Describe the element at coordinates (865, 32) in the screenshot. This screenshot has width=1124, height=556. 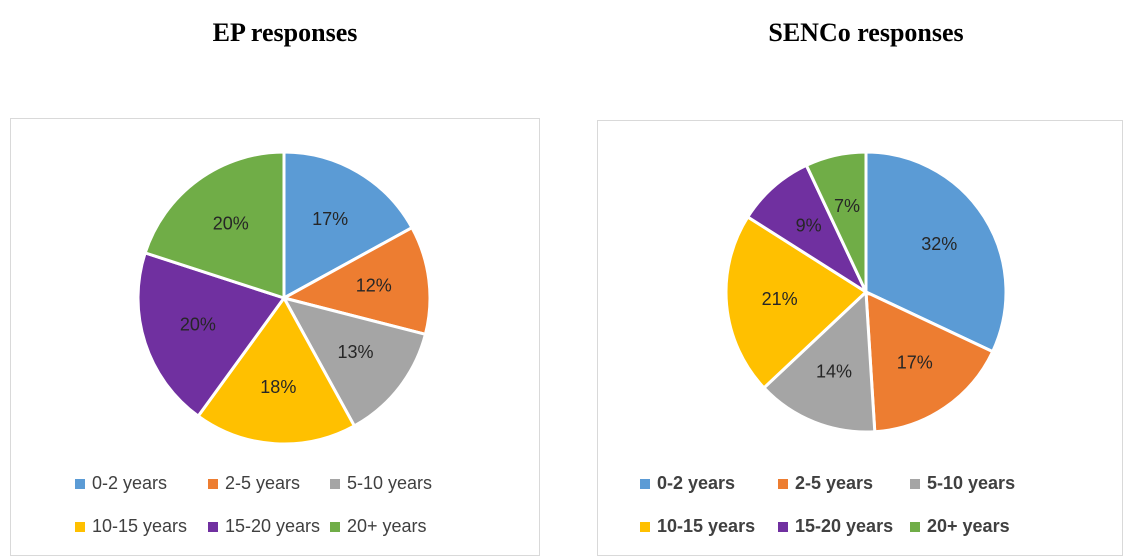
I see `chart-title: SENCo responses` at that location.